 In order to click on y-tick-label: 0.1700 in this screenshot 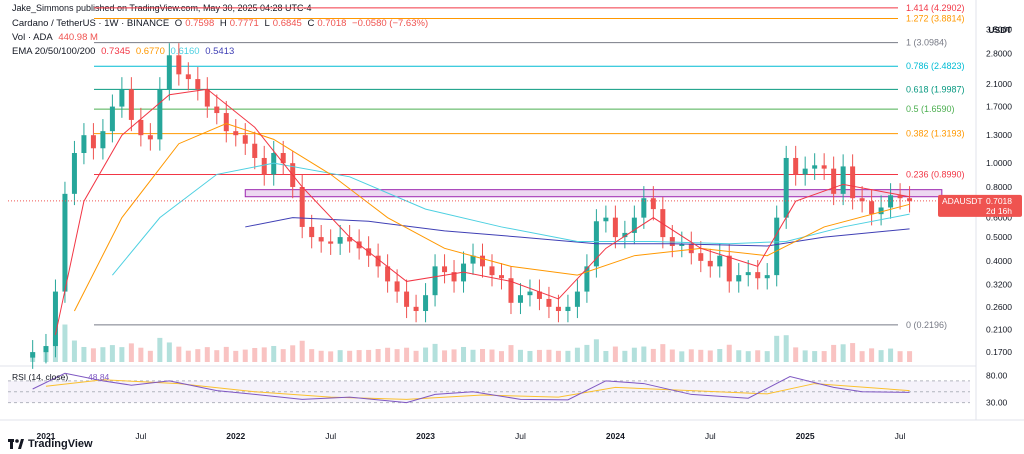, I will do `click(999, 352)`.